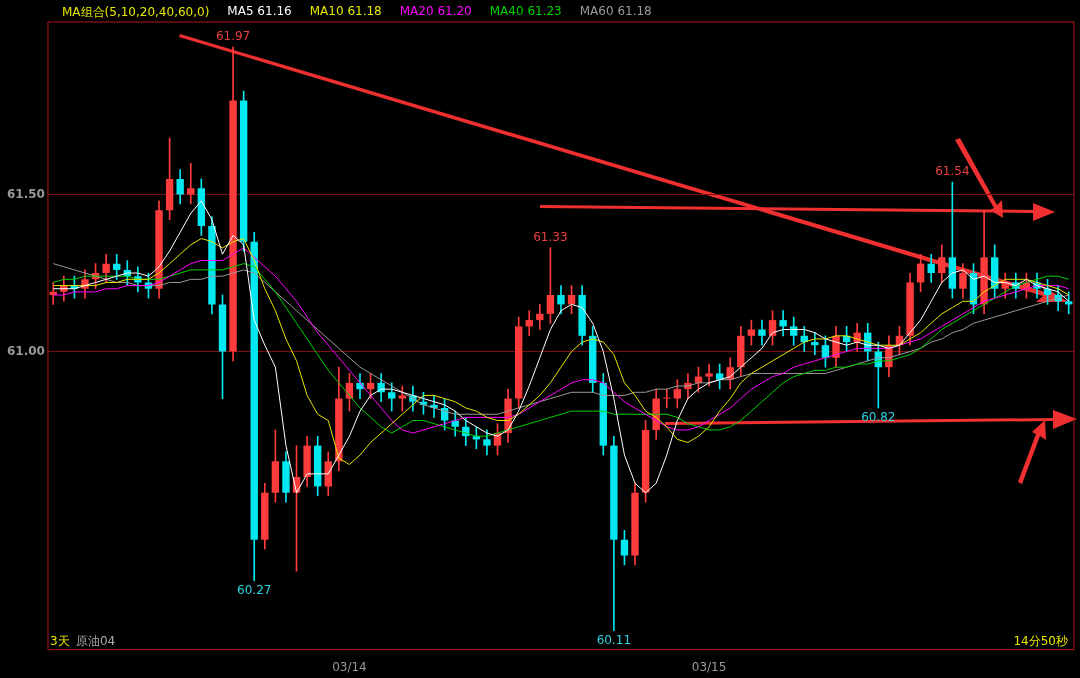 The image size is (1080, 678). What do you see at coordinates (25, 193) in the screenshot?
I see `y-tick-label: 61.50` at bounding box center [25, 193].